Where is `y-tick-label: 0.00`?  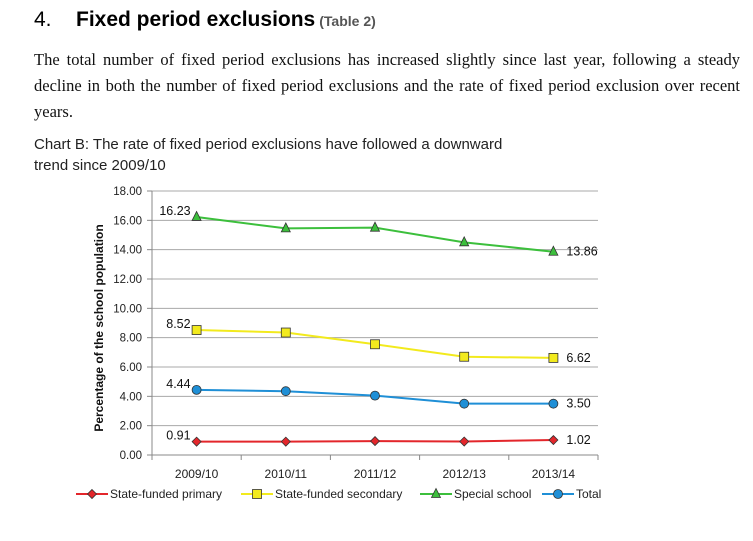 y-tick-label: 0.00 is located at coordinates (131, 456).